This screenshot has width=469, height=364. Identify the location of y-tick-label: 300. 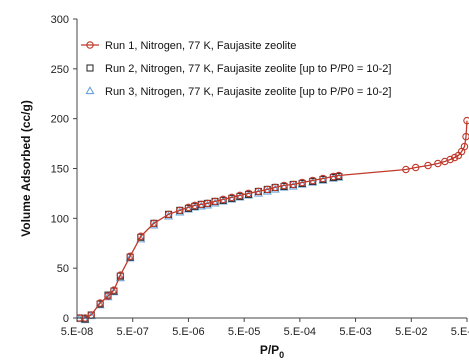
(60, 20).